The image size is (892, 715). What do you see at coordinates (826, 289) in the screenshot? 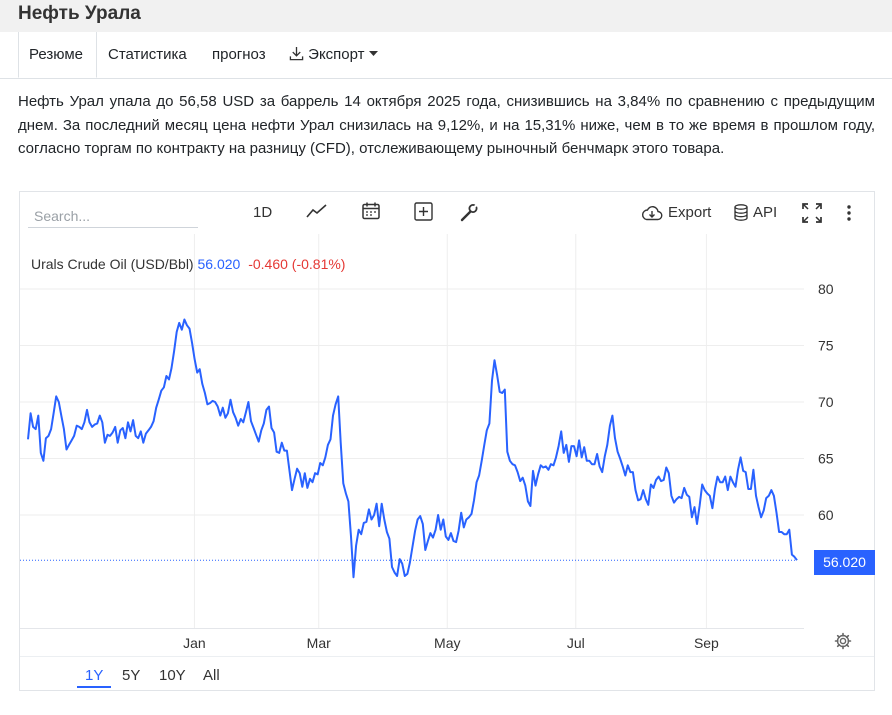
I see `y-tick-label: 80` at bounding box center [826, 289].